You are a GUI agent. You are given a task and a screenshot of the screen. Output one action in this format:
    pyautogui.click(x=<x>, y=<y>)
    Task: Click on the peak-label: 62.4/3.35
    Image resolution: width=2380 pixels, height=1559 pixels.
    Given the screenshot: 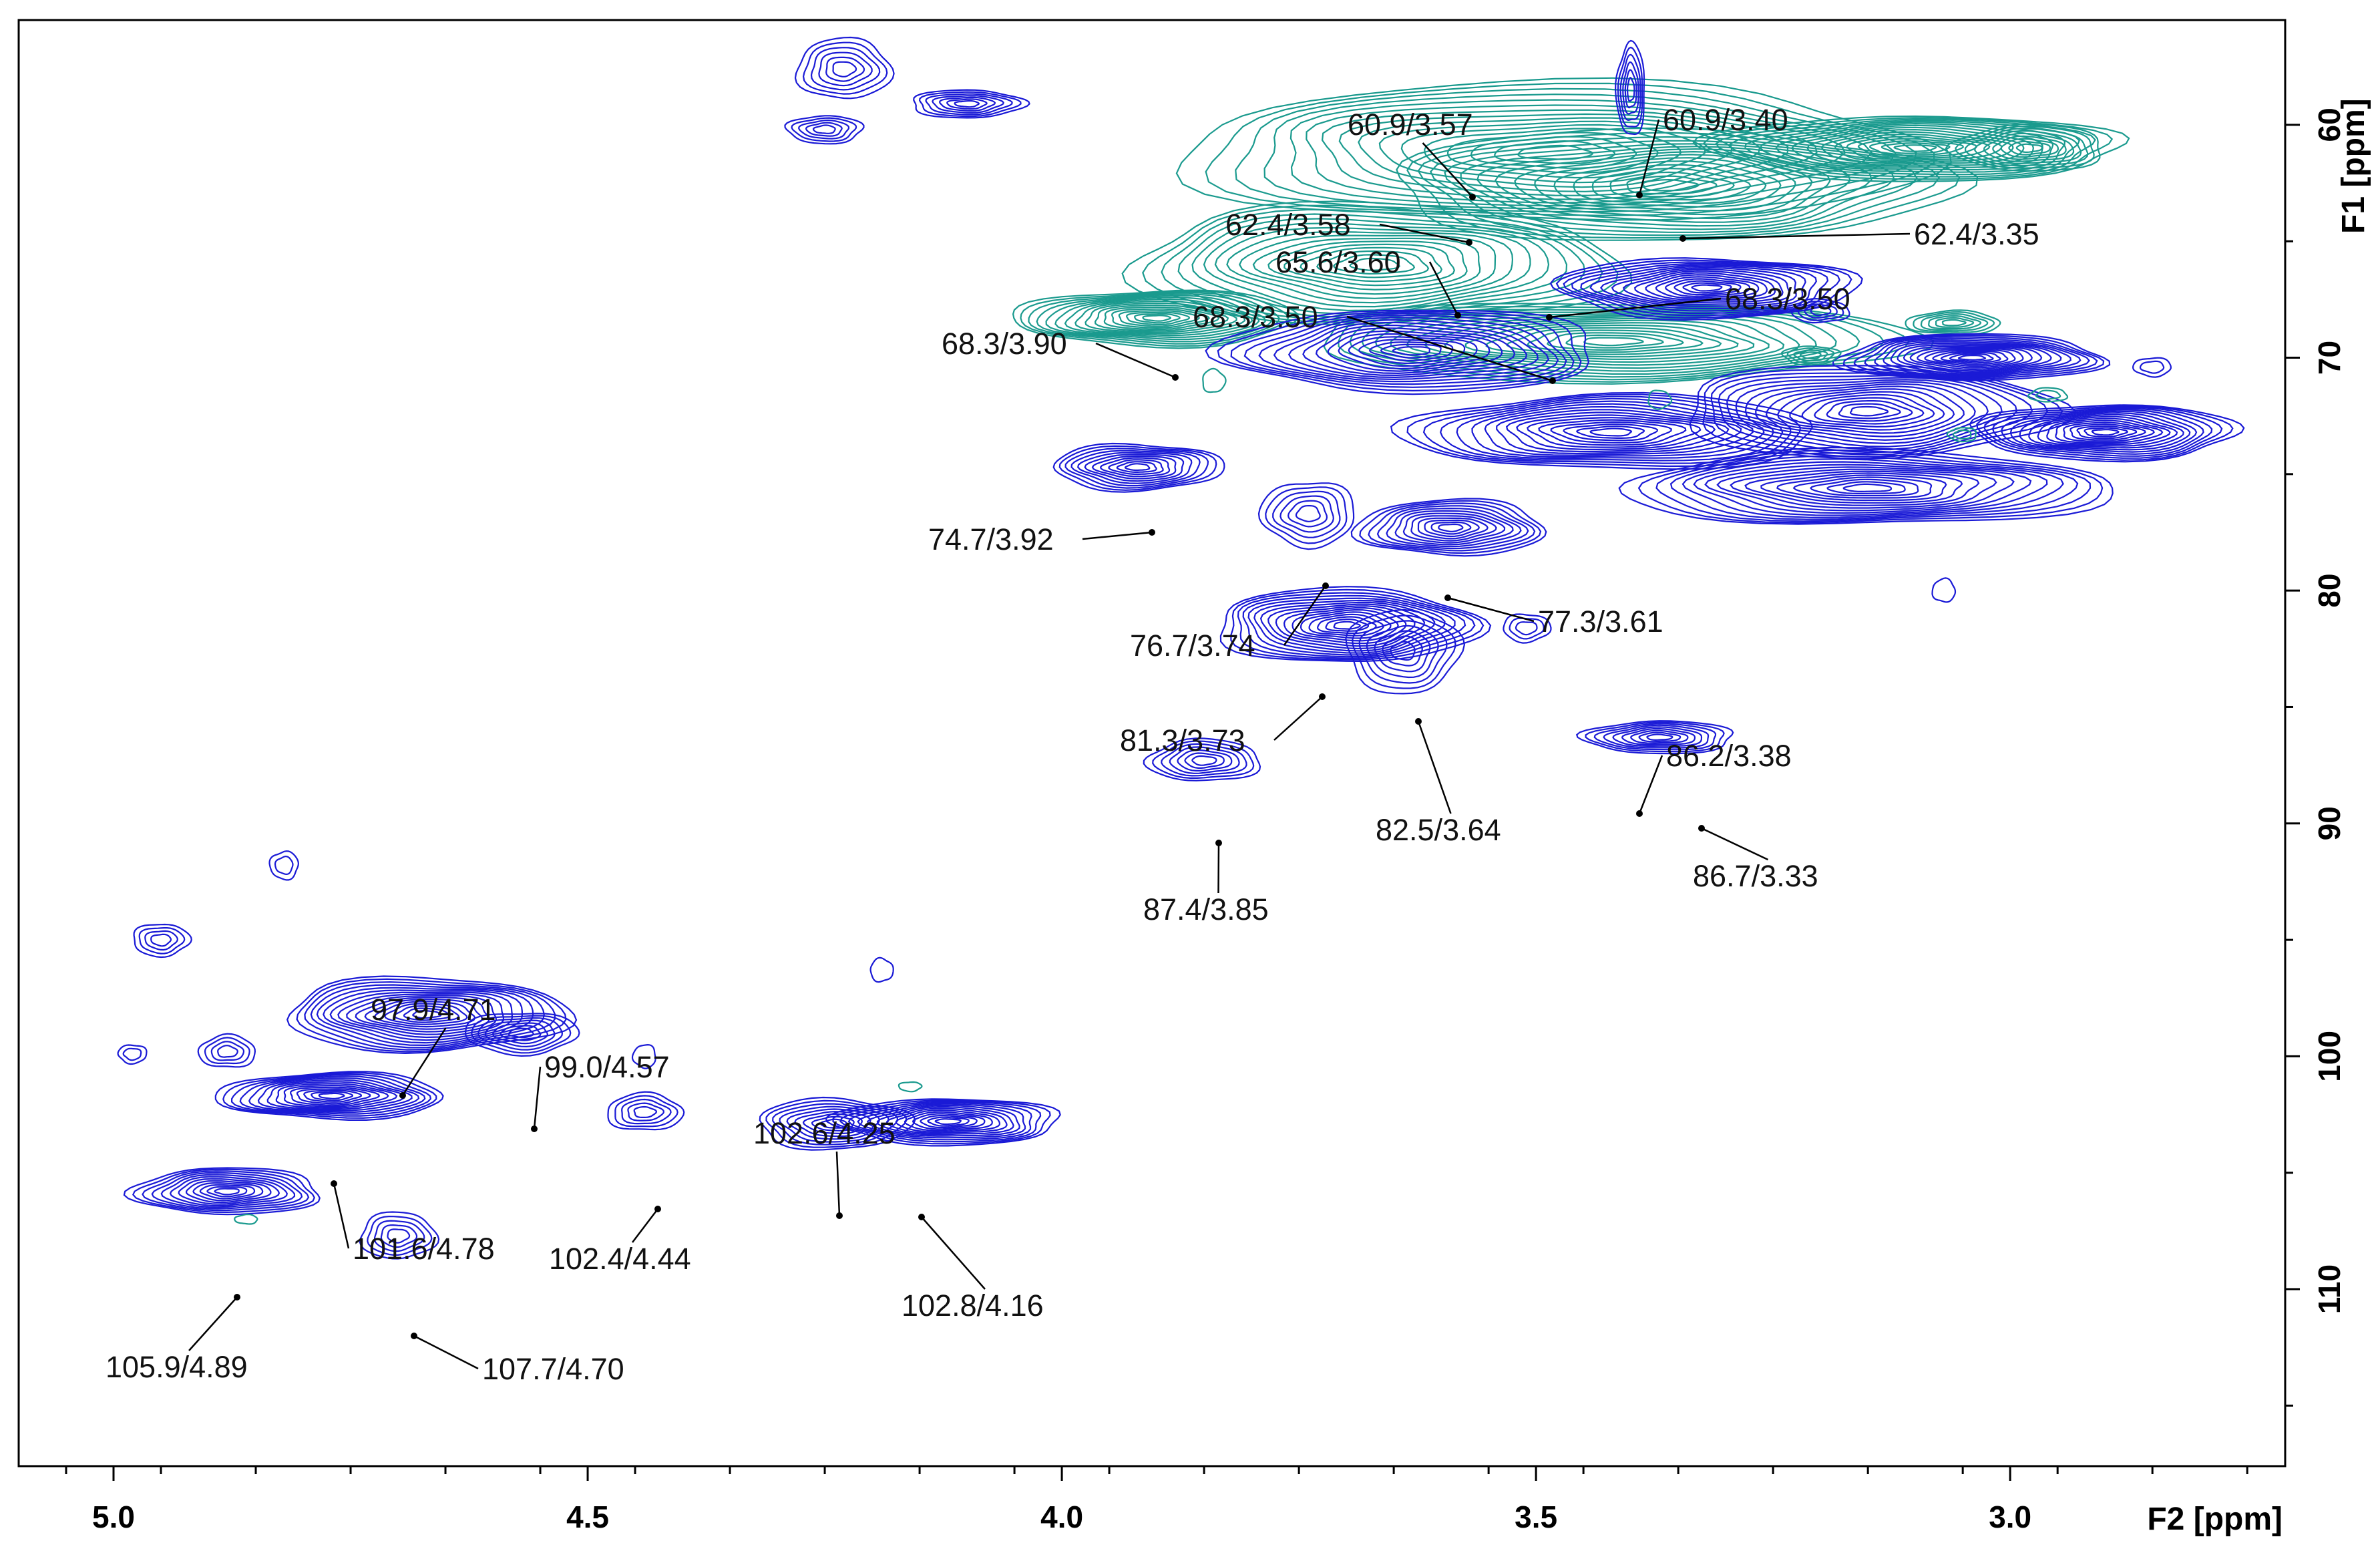 What is the action you would take?
    pyautogui.click(x=1976, y=234)
    